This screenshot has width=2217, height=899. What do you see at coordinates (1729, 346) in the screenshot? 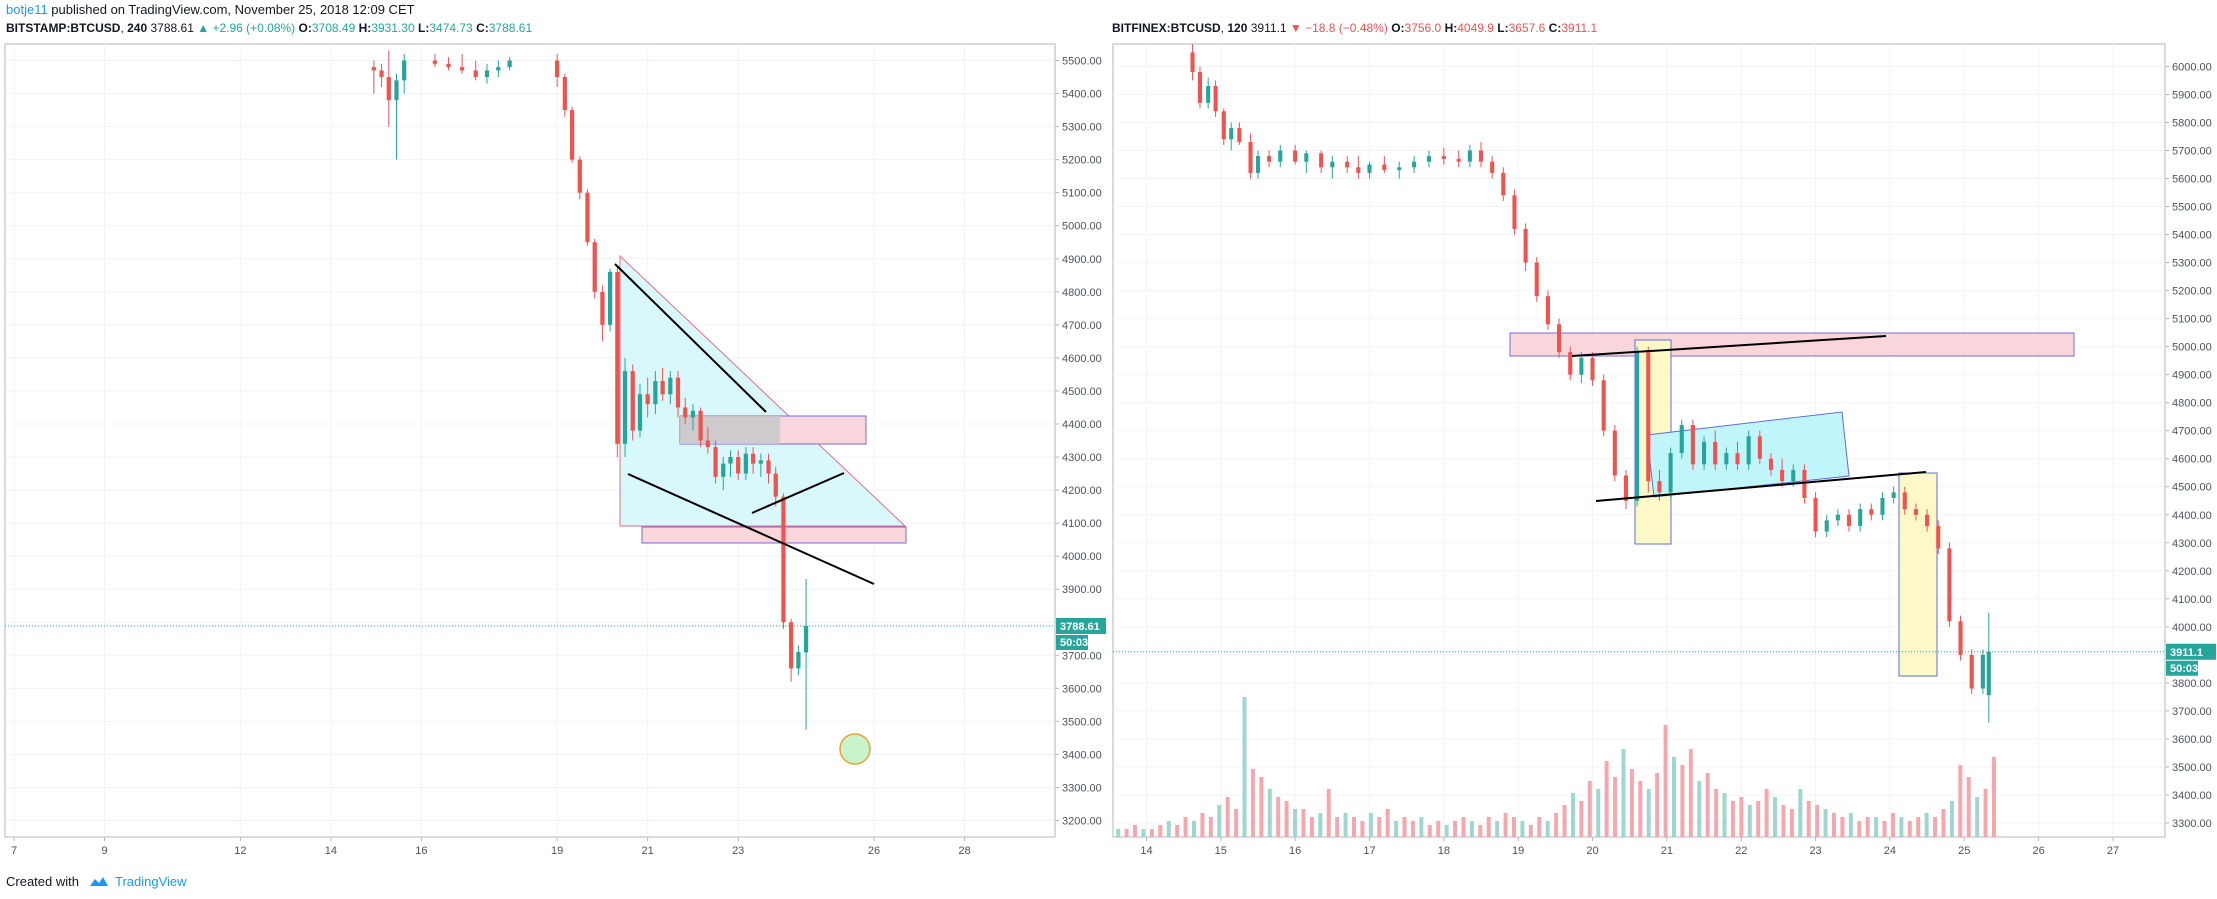
I see `trendline-resistance` at bounding box center [1729, 346].